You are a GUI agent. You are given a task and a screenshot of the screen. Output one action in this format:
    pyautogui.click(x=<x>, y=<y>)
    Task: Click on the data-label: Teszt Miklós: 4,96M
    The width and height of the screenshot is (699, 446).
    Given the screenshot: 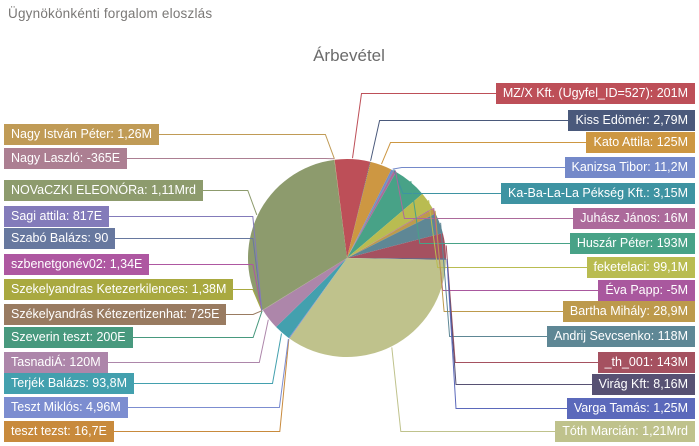 What is the action you would take?
    pyautogui.click(x=66, y=407)
    